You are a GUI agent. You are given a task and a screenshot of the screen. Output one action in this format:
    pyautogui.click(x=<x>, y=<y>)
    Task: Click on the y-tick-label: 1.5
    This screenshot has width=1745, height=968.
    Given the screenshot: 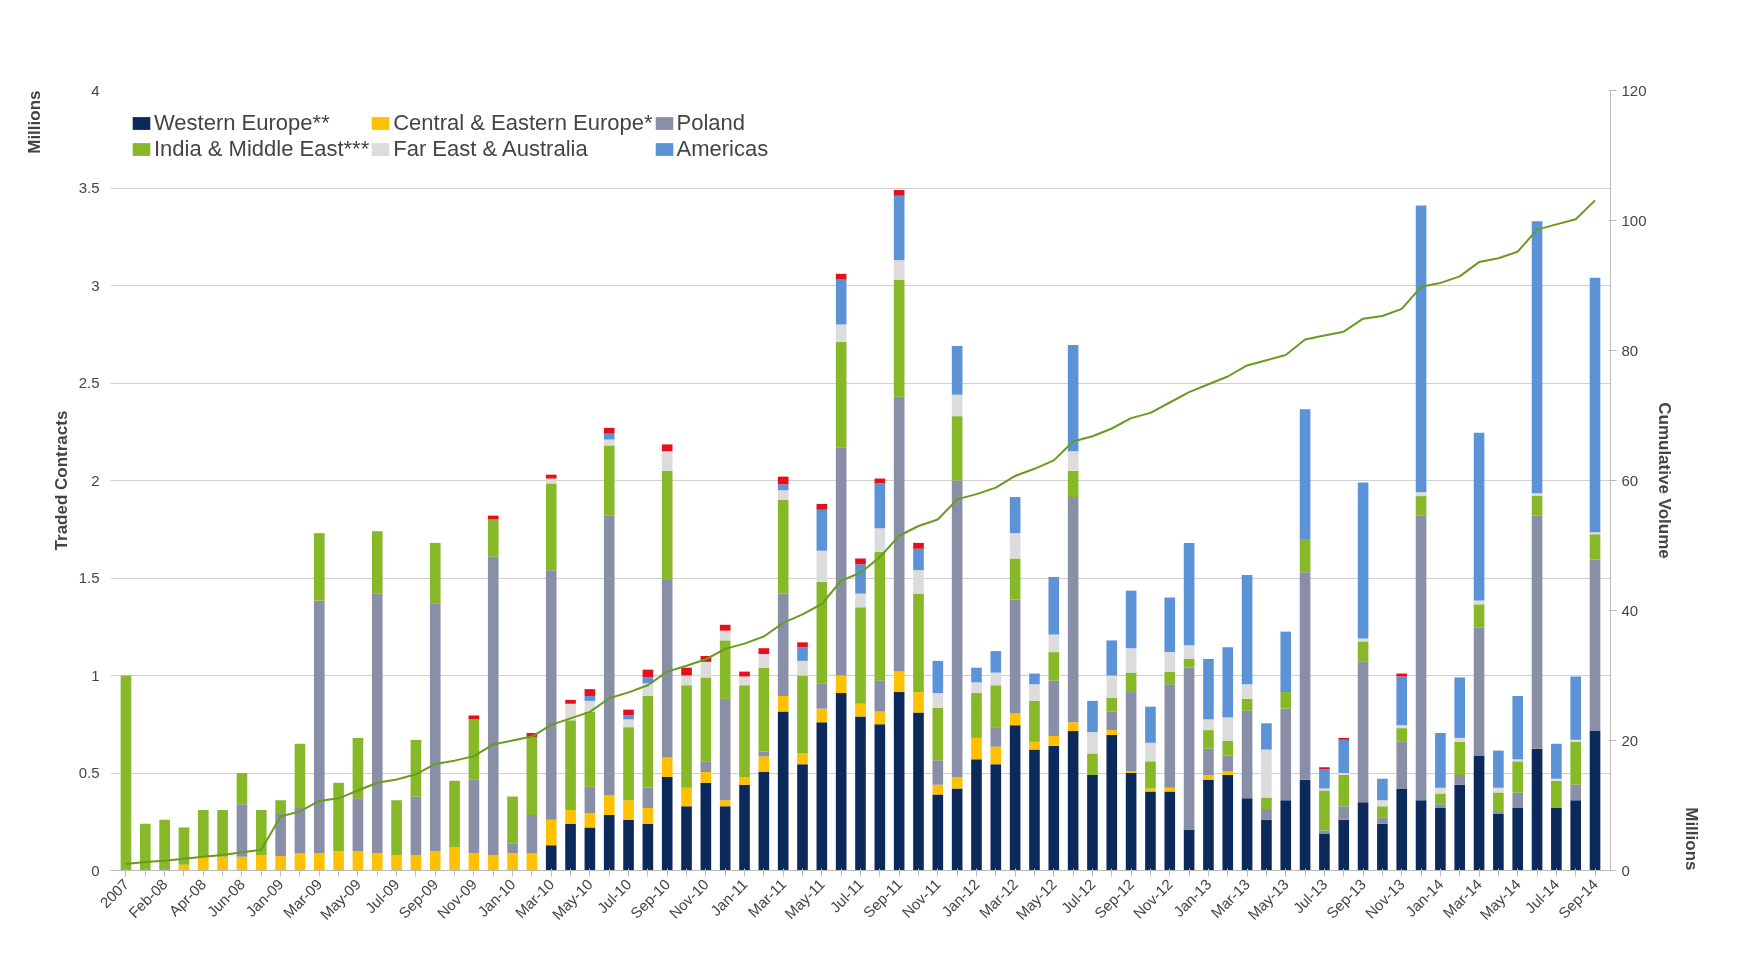 What is the action you would take?
    pyautogui.click(x=89, y=577)
    